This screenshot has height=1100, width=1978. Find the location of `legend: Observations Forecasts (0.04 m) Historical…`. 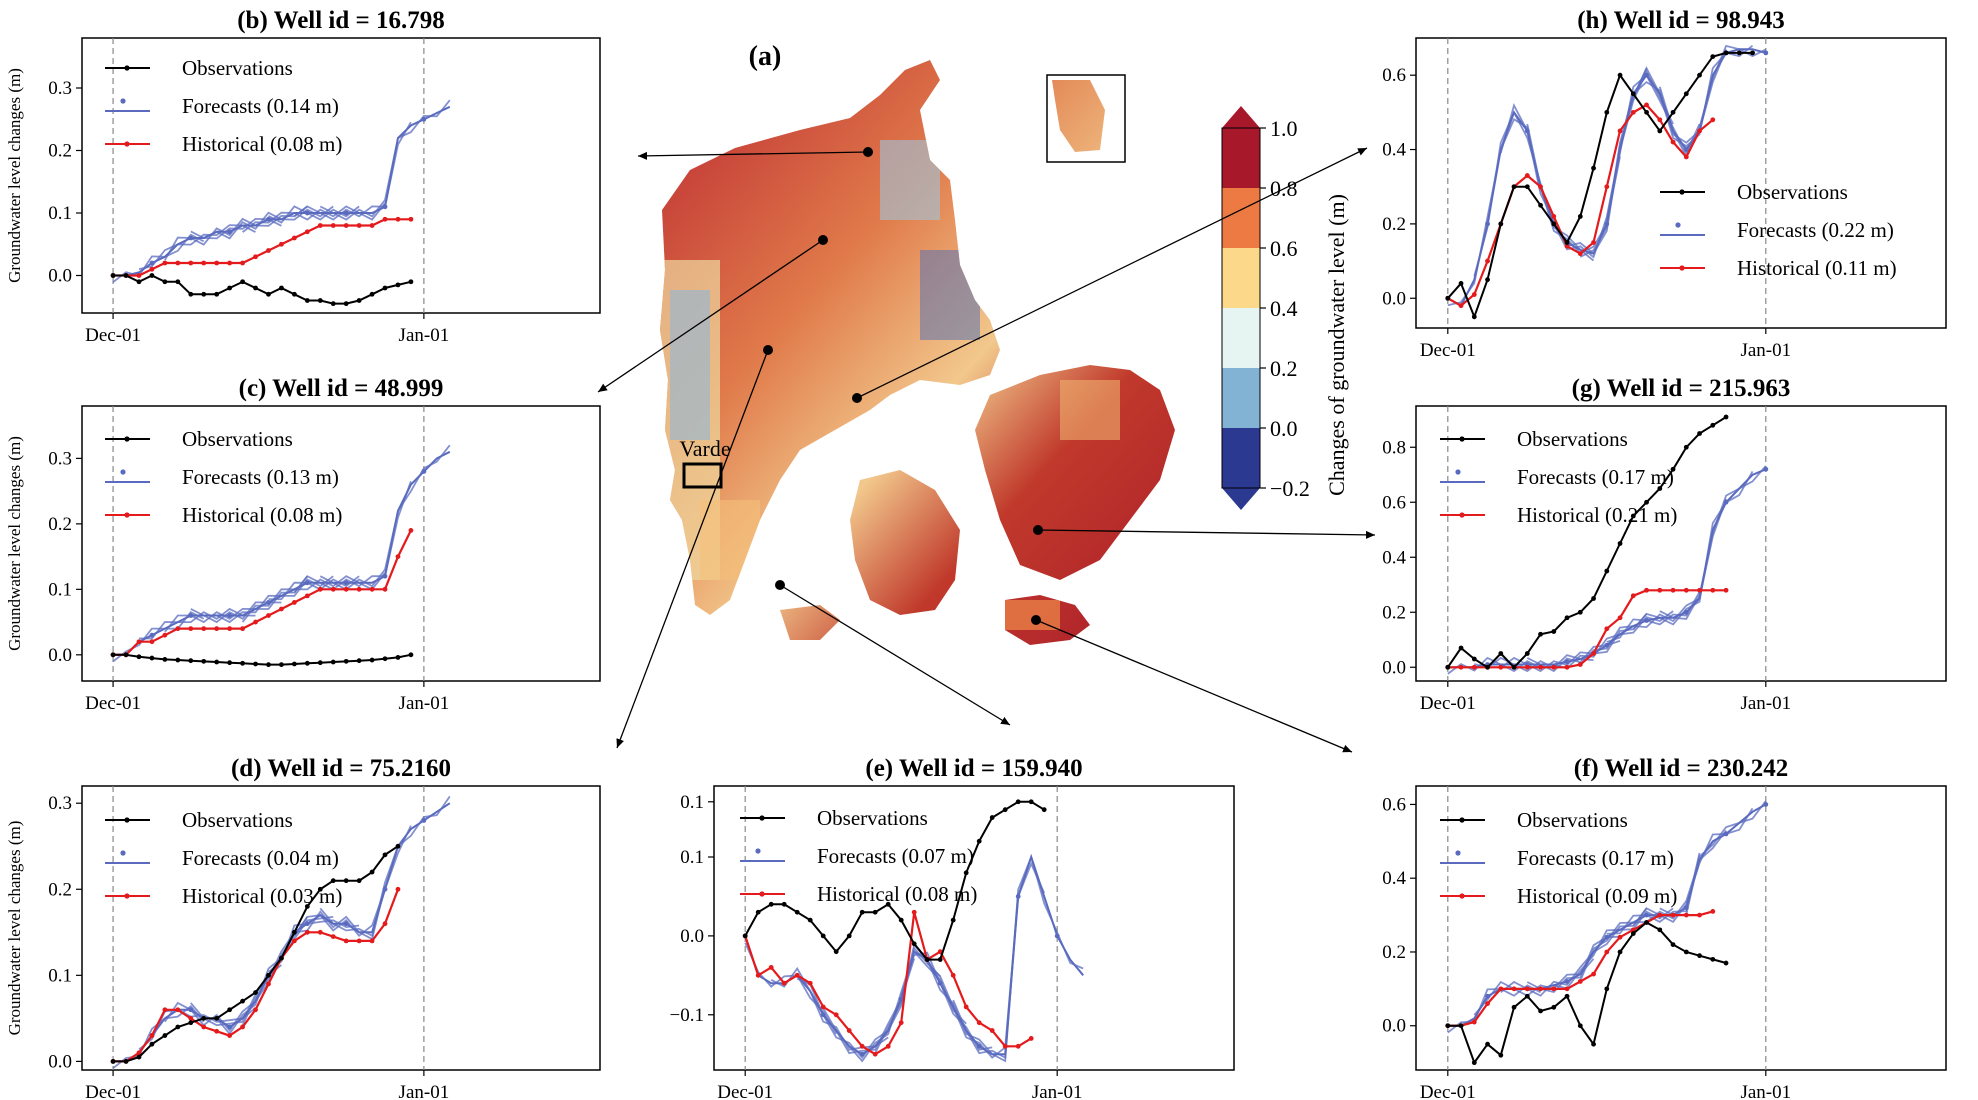

legend: Observations Forecasts (0.04 m) Historical… is located at coordinates (223, 858).